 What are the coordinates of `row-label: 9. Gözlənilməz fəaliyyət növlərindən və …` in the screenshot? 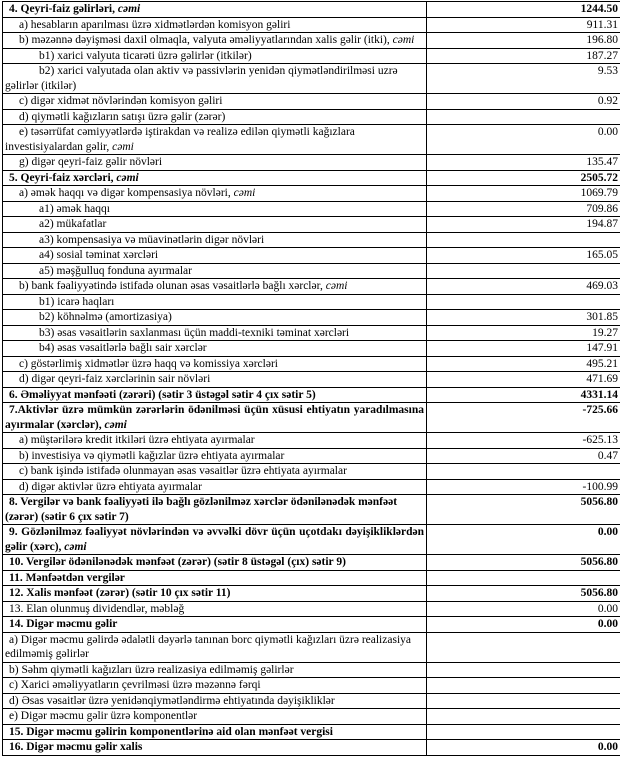 It's located at (214, 539).